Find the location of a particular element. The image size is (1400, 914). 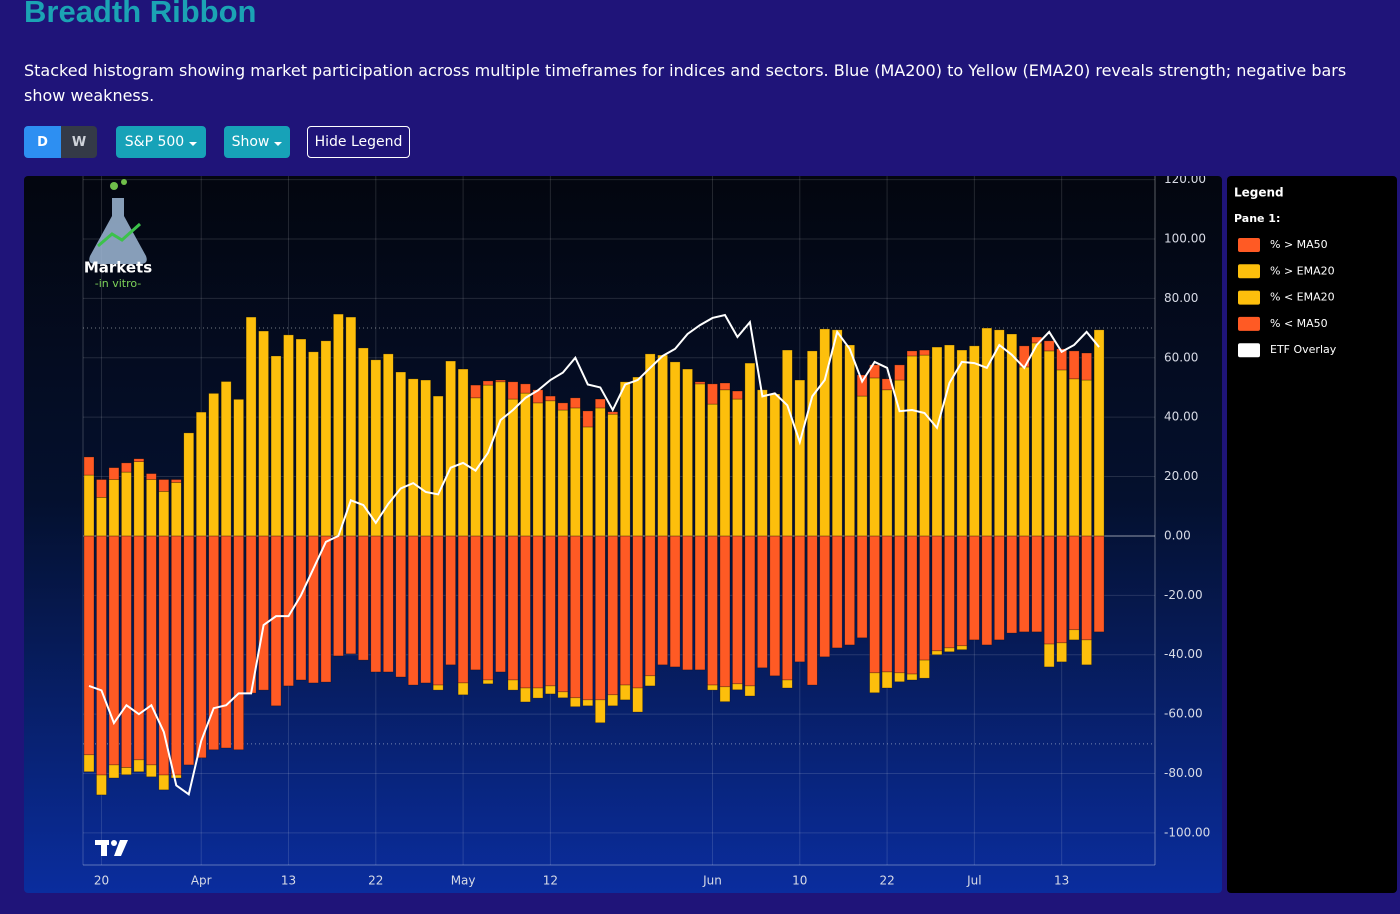

index-label: S&P 500 is located at coordinates (161, 142).